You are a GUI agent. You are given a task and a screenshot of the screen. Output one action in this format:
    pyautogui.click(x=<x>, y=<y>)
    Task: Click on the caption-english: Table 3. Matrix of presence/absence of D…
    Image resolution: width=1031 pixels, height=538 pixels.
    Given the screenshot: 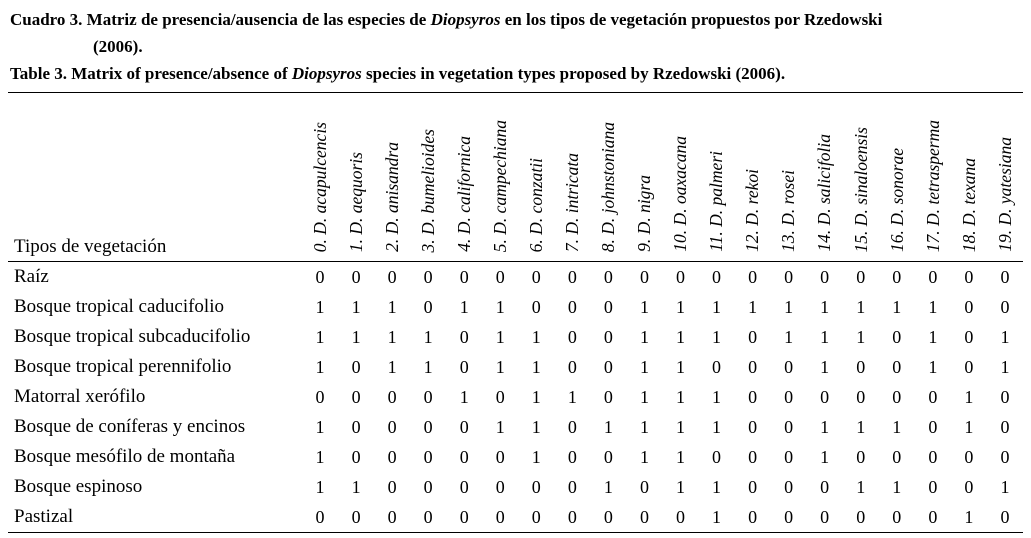 What is the action you would take?
    pyautogui.click(x=516, y=73)
    